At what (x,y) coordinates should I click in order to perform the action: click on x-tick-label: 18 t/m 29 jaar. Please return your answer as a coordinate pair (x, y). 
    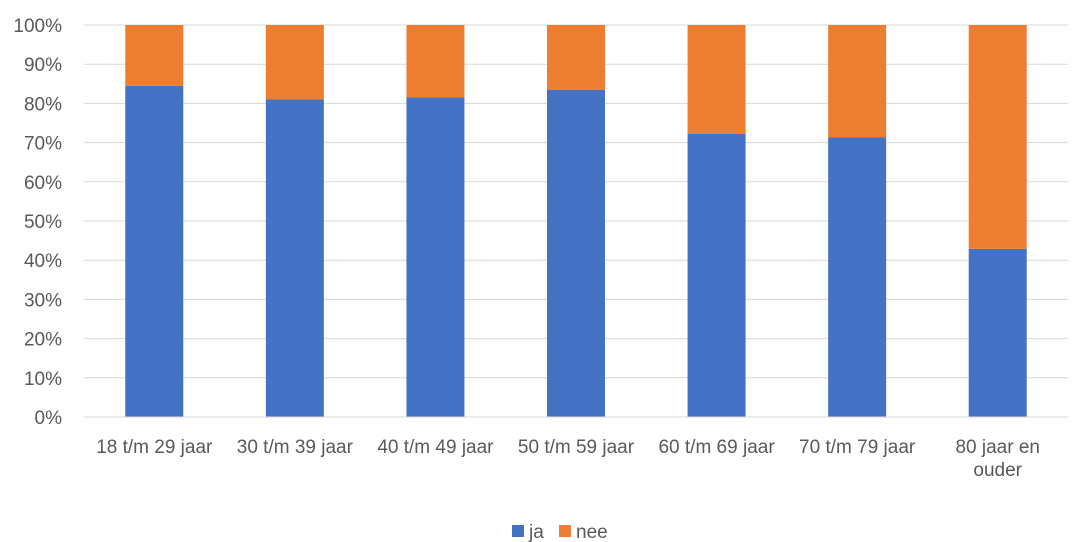
    Looking at the image, I should click on (154, 447).